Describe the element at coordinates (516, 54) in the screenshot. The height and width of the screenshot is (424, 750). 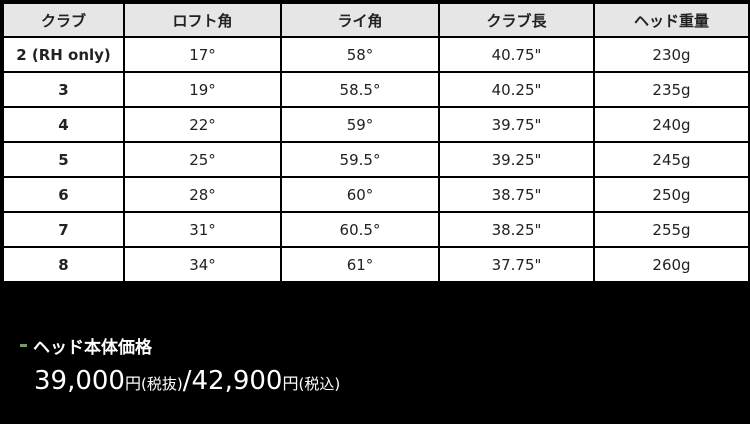
I see `table-cell: 40.75"` at that location.